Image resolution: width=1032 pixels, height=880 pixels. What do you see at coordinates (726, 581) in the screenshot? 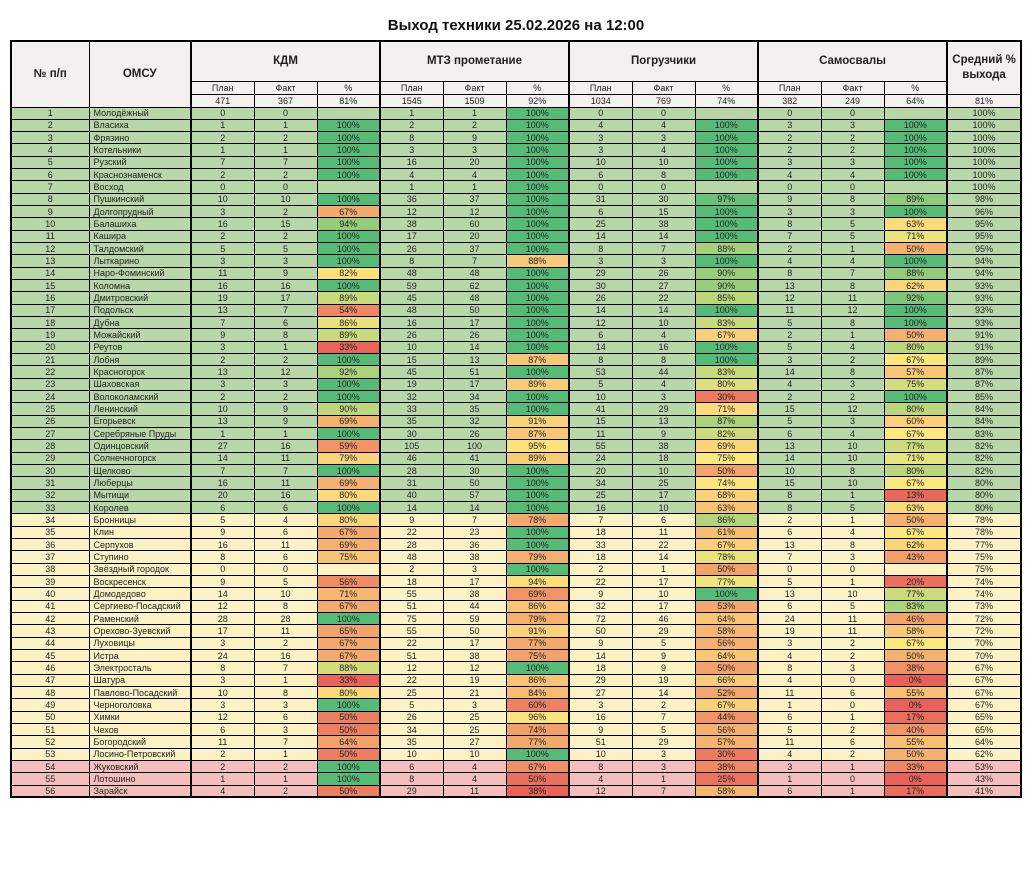
I see `percent-cell: 77%` at bounding box center [726, 581].